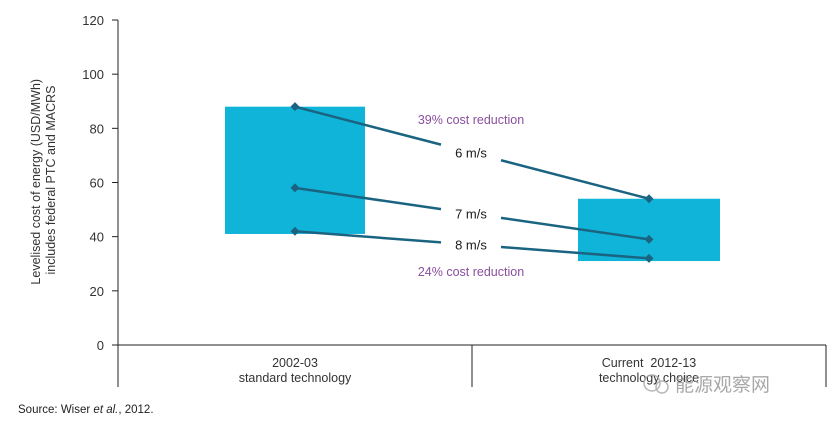  I want to click on watermark: 能源观察网, so click(706, 385).